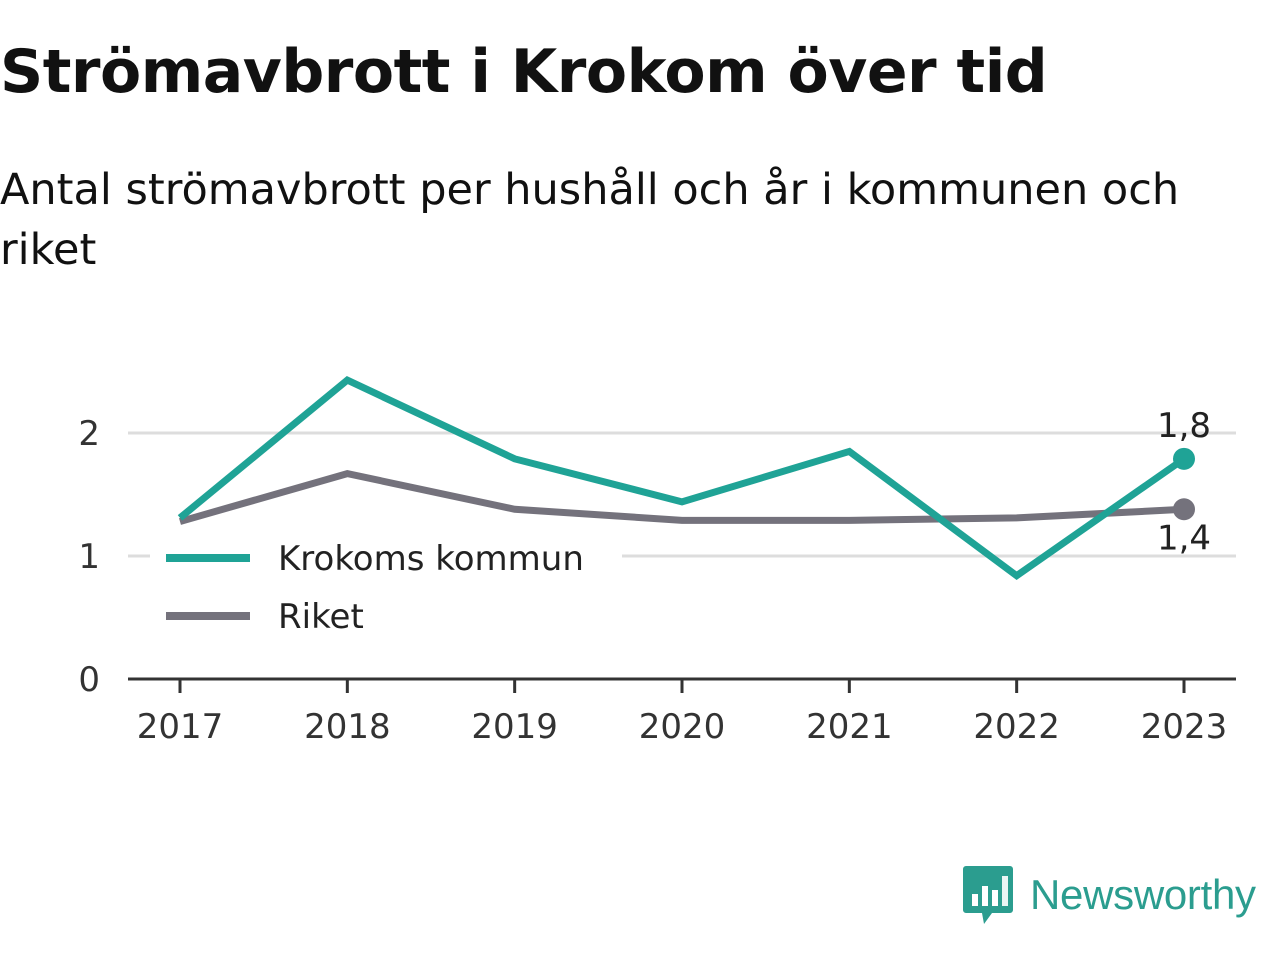 The width and height of the screenshot is (1280, 960). Describe the element at coordinates (431, 559) in the screenshot. I see `legend-label: Krokoms kommun` at that location.